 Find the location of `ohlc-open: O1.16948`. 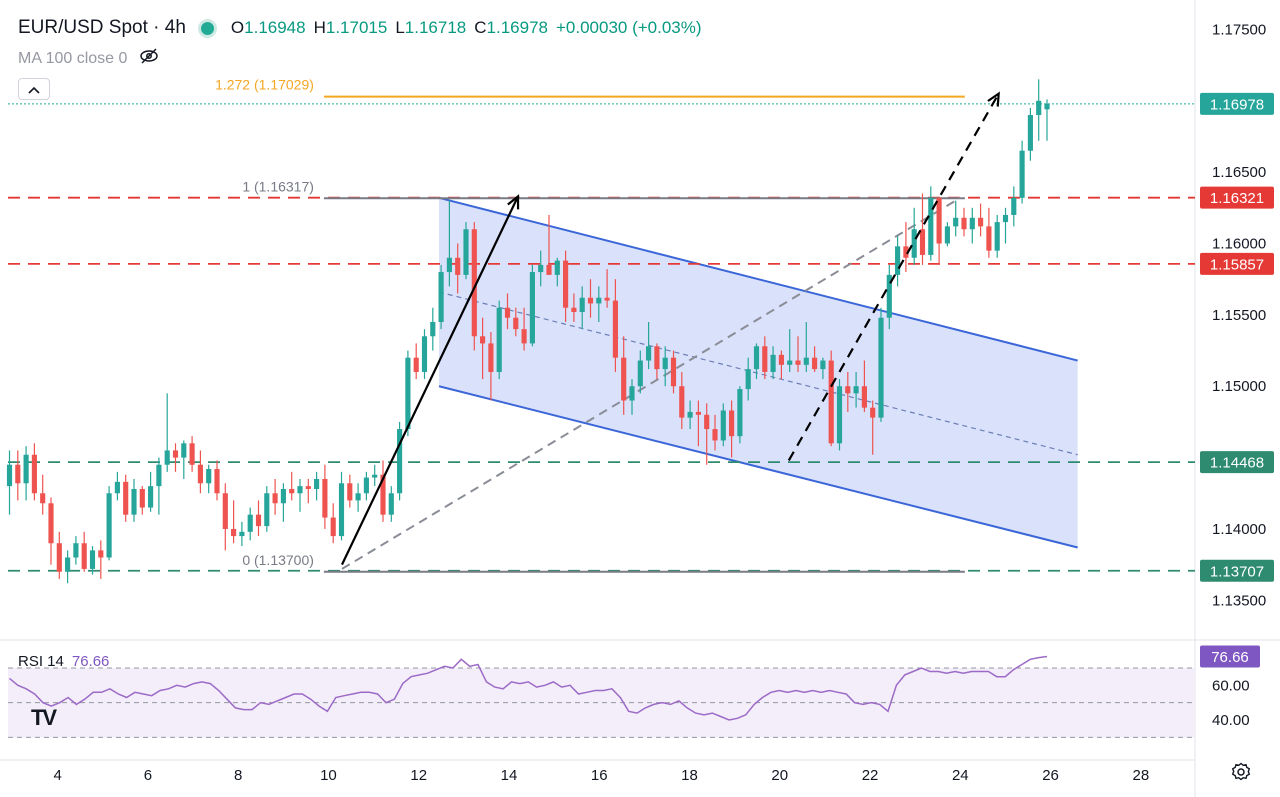

ohlc-open: O1.16948 is located at coordinates (268, 27).